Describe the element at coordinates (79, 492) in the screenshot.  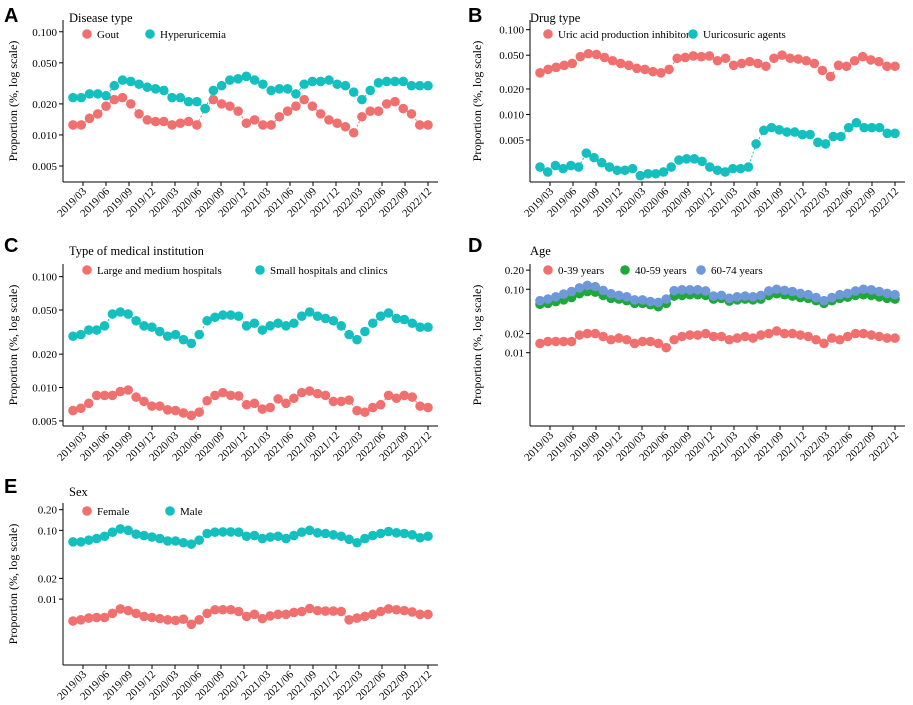
I see `panel-title: Sex` at that location.